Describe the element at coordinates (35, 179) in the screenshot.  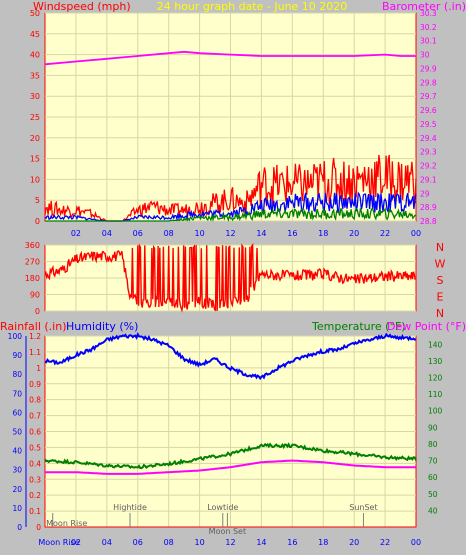
I see `windspeed-tick-label: 10` at that location.